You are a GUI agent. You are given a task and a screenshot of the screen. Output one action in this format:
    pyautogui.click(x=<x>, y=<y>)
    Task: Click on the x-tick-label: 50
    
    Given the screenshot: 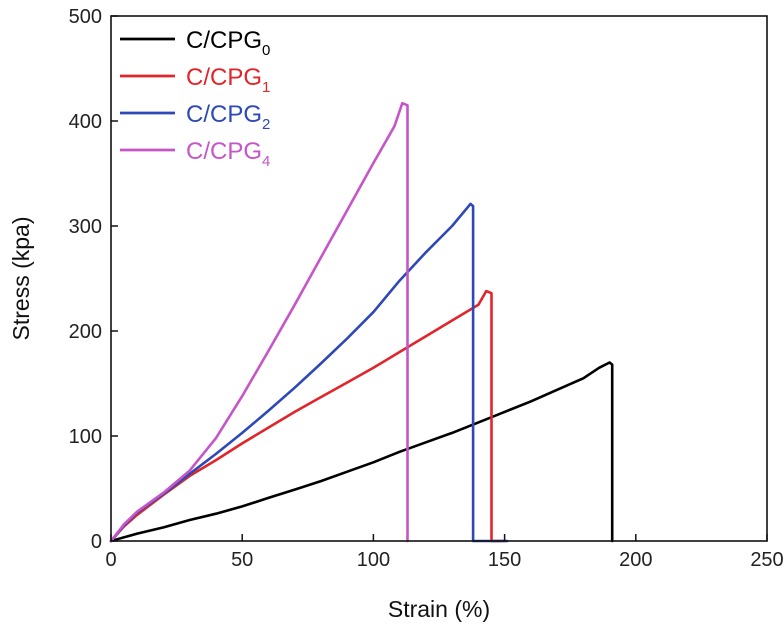 What is the action you would take?
    pyautogui.click(x=242, y=560)
    